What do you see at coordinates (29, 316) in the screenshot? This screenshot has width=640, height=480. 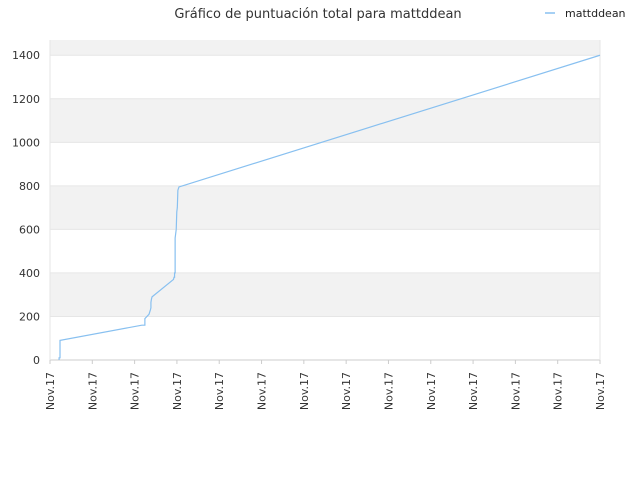 I see `y-tick-label: 200` at bounding box center [29, 316].